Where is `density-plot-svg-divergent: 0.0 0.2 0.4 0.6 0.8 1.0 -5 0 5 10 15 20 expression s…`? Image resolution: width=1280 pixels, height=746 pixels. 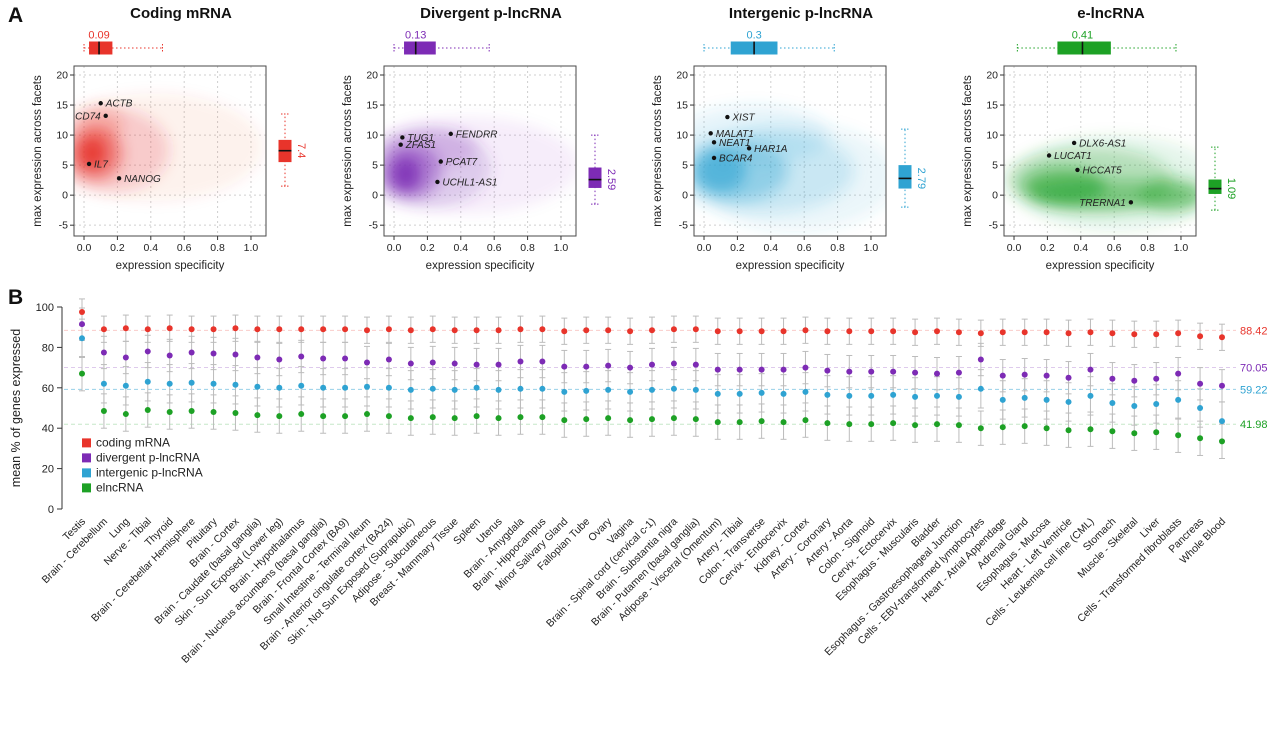 density-plot-svg-divergent: 0.0 0.2 0.4 0.6 0.8 1.0 -5 0 5 10 15 20 expression s… is located at coordinates (479, 151).